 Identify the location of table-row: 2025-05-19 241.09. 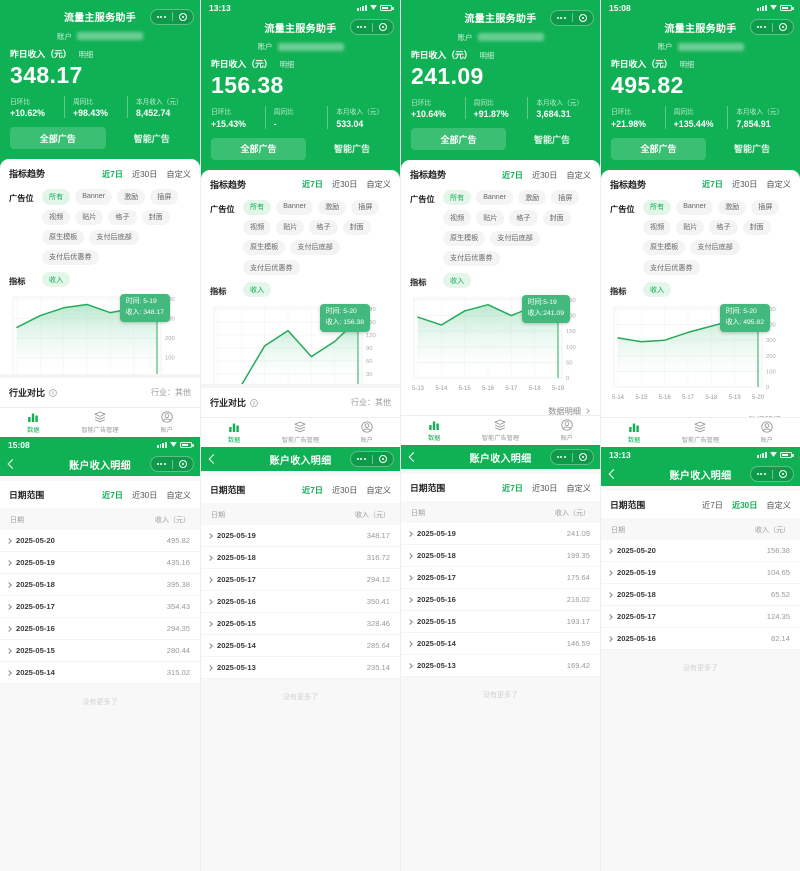
(500, 534).